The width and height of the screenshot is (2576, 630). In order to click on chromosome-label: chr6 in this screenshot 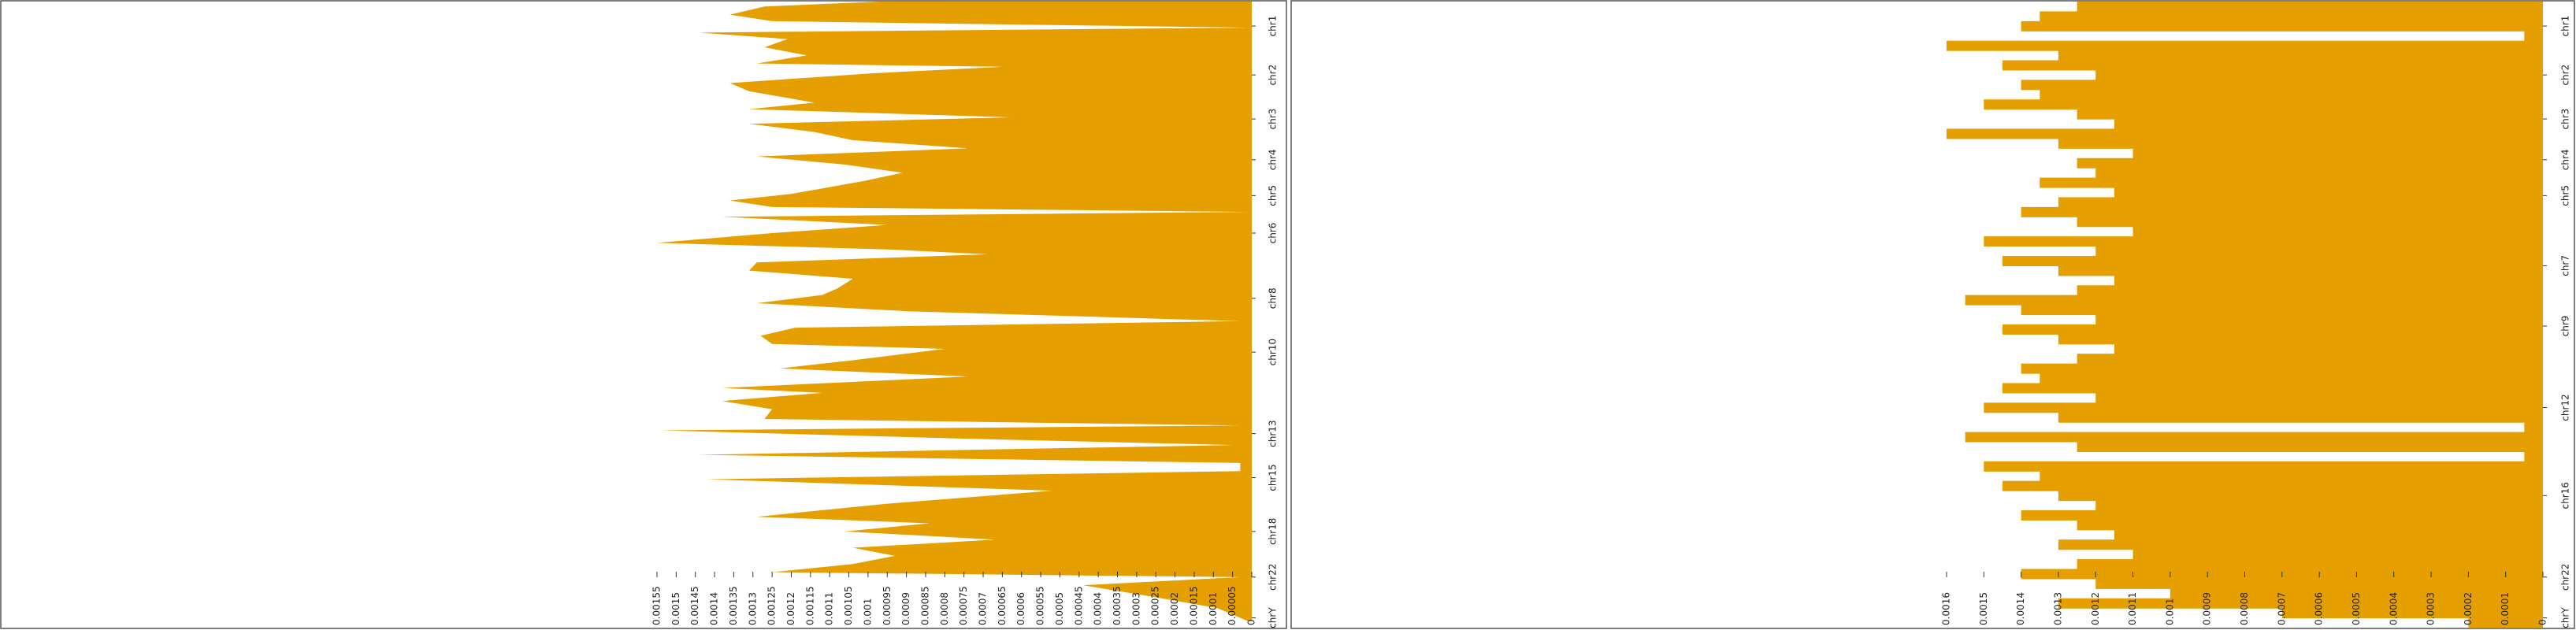, I will do `click(1273, 233)`.